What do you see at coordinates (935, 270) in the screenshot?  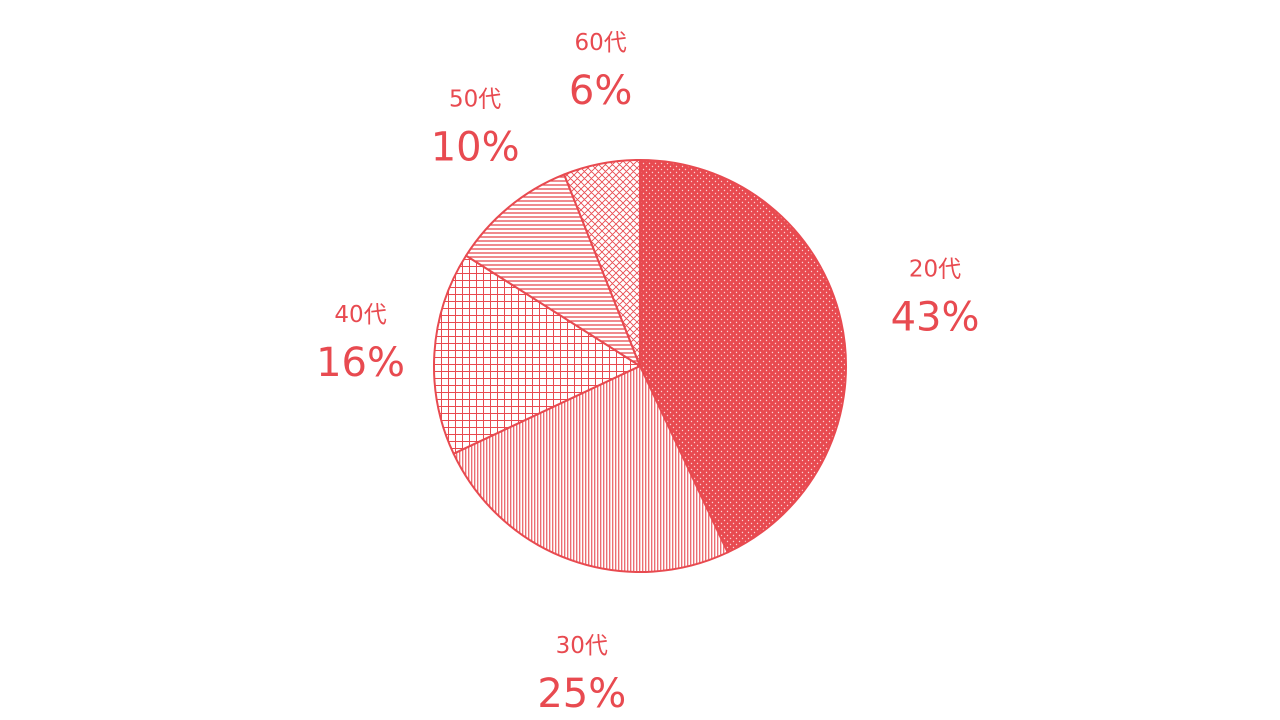 I see `slice-category-label: 20代` at bounding box center [935, 270].